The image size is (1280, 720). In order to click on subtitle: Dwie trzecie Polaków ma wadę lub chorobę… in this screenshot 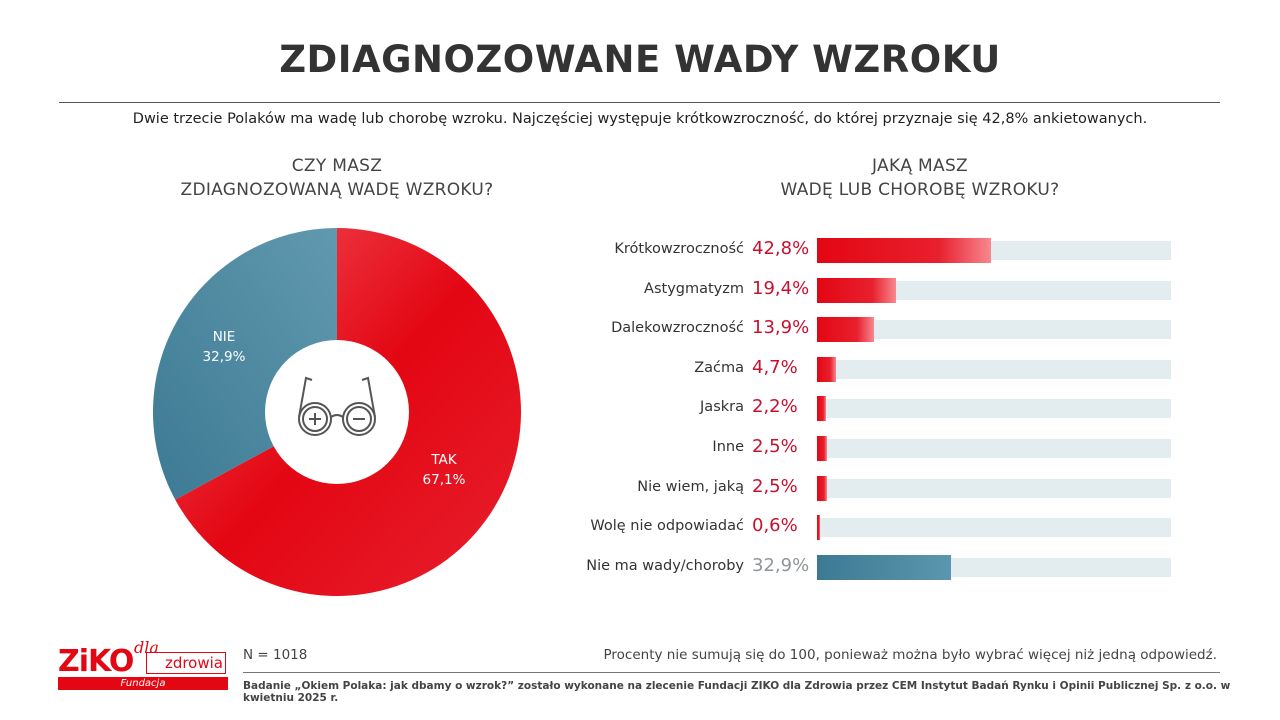, I will do `click(640, 119)`.